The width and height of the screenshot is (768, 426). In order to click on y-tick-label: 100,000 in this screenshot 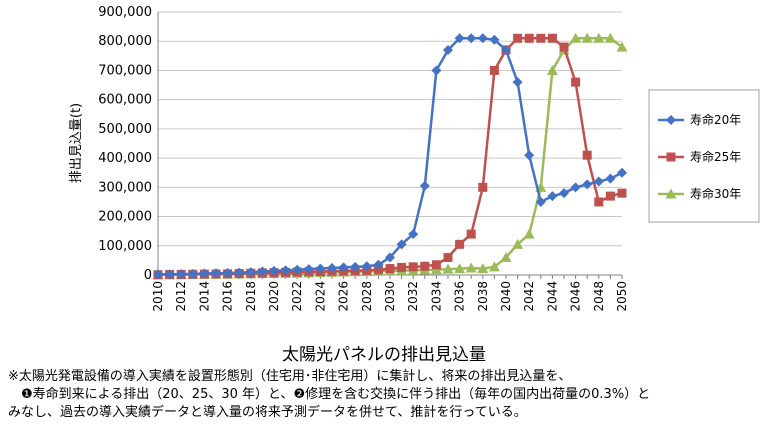, I will do `click(125, 246)`.